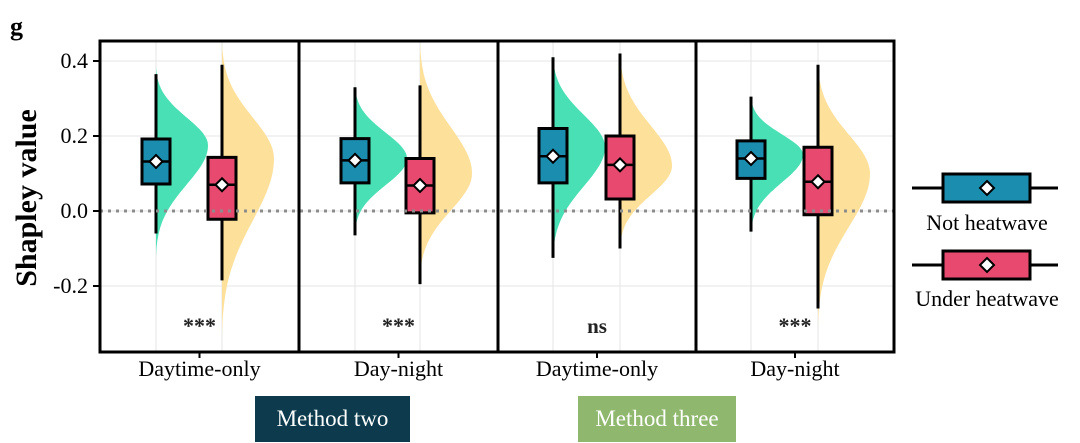 The height and width of the screenshot is (443, 1080). I want to click on method-two-label: Method two, so click(332, 419).